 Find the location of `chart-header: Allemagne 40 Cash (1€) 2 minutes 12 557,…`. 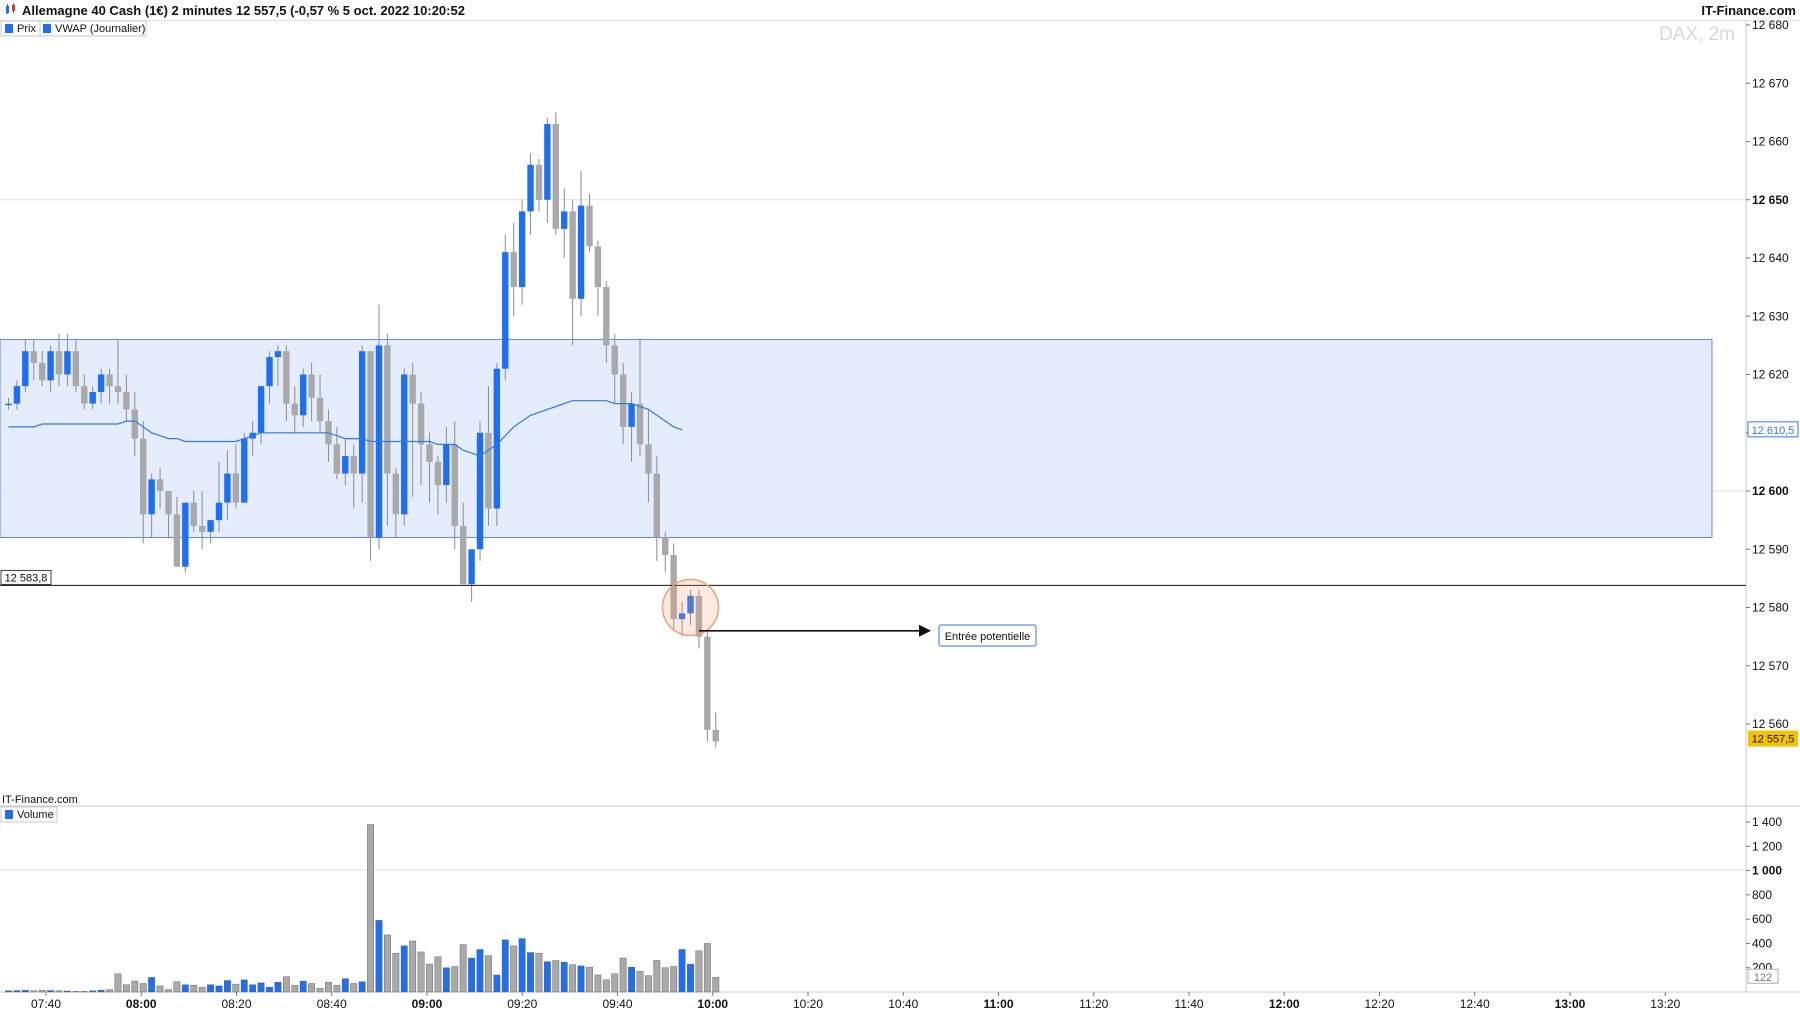

chart-header: Allemagne 40 Cash (1€) 2 minutes 12 557,… is located at coordinates (900, 10).